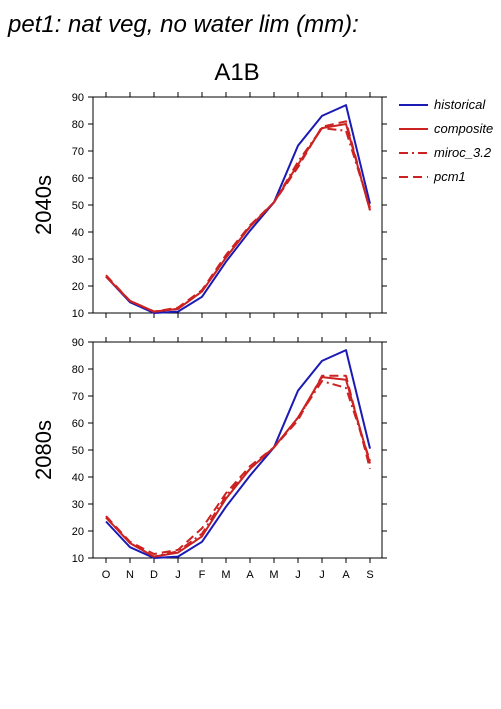 The height and width of the screenshot is (709, 501). I want to click on x-tick-label: F, so click(202, 575).